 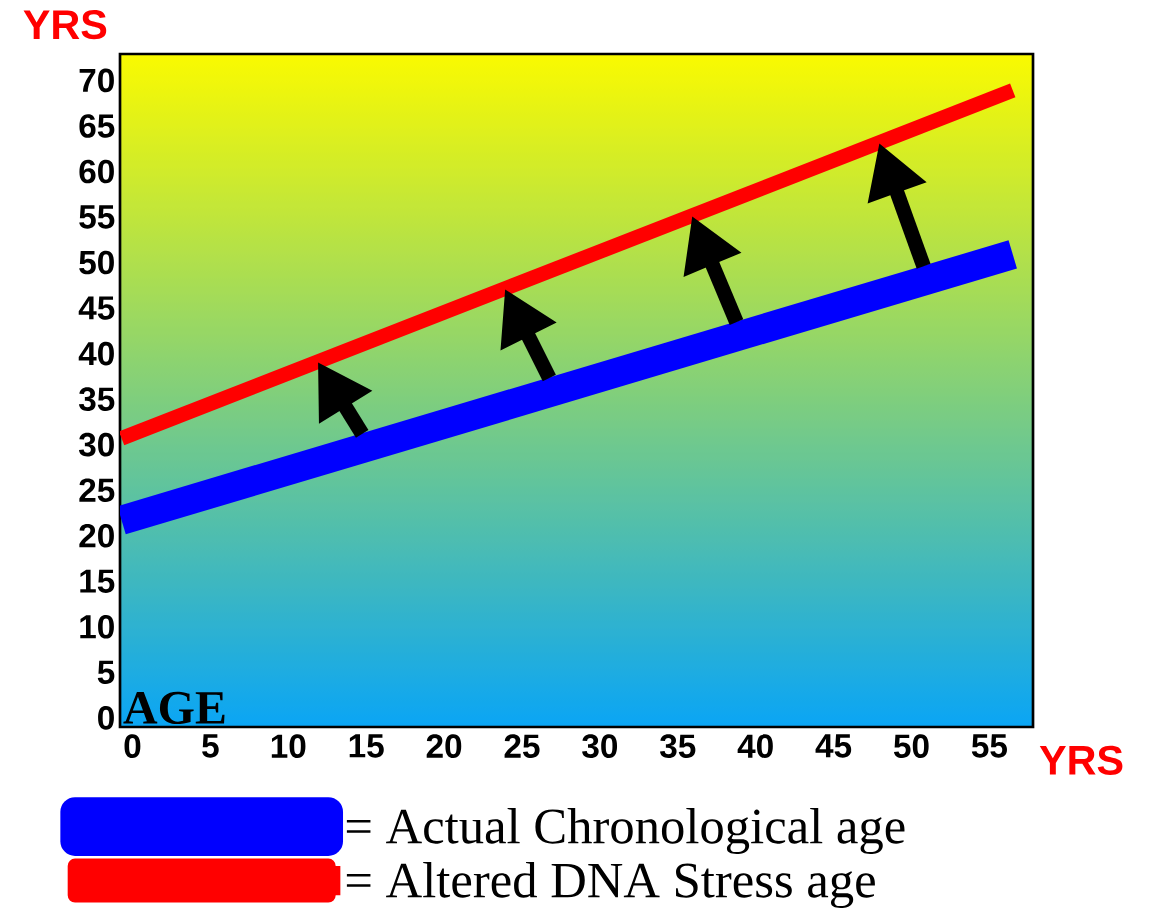 What do you see at coordinates (96, 399) in the screenshot?
I see `y-tick-label: 35` at bounding box center [96, 399].